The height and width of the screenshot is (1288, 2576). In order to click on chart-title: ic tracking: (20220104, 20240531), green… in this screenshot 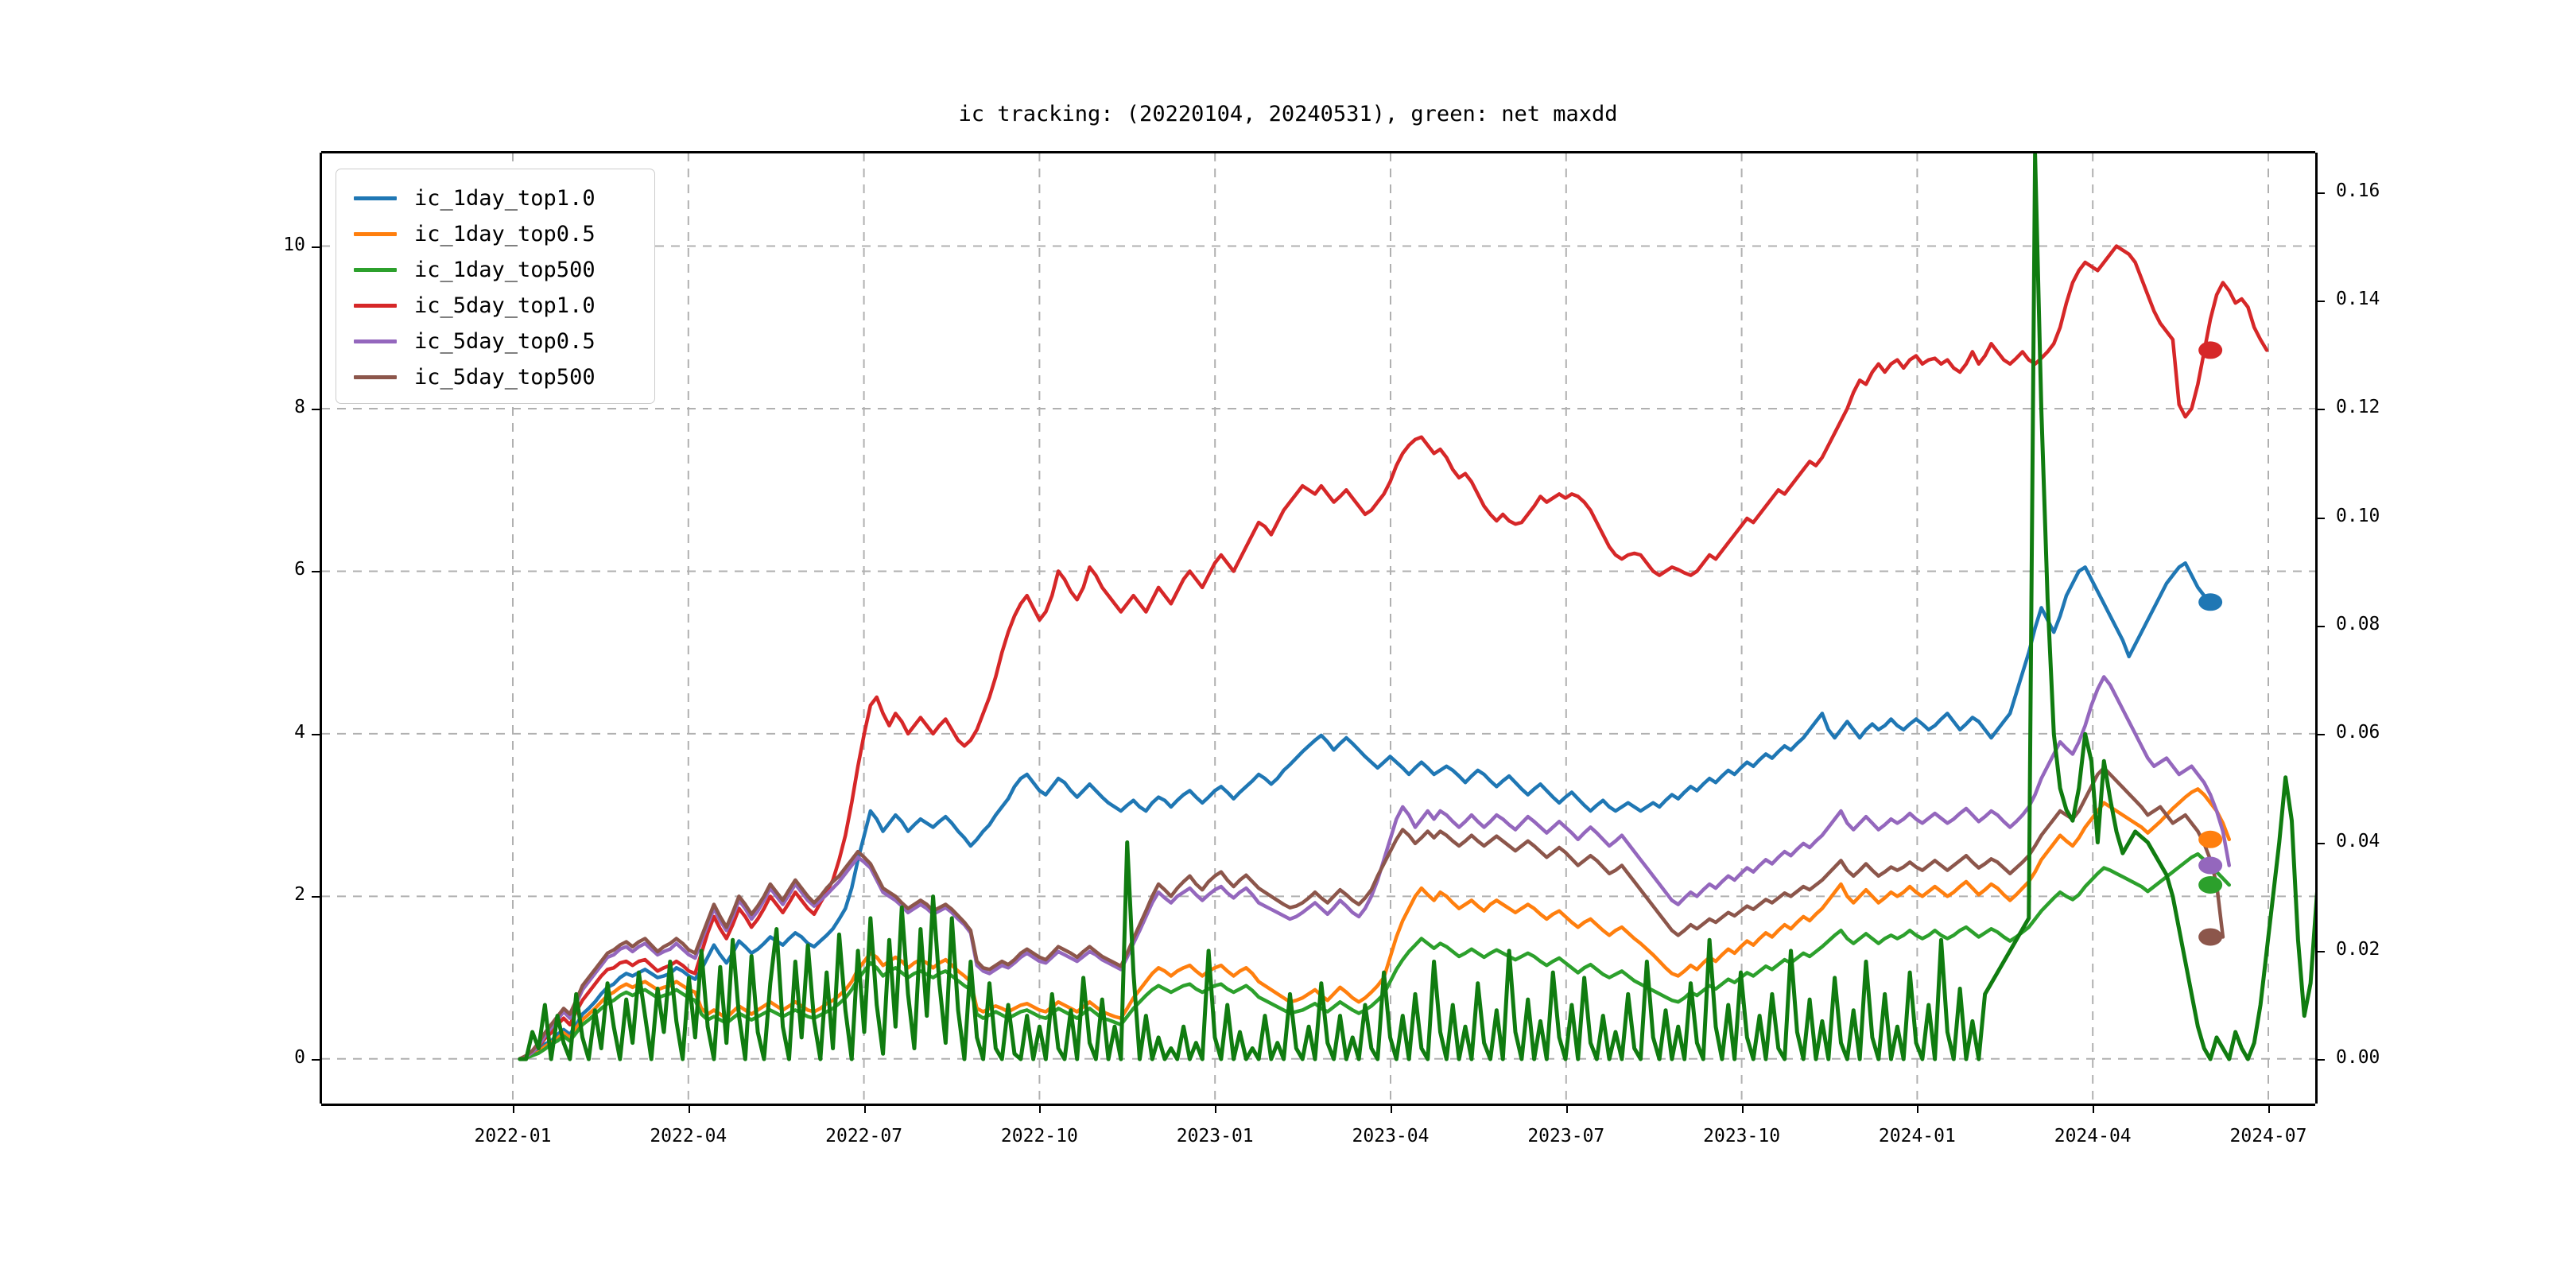, I will do `click(1288, 114)`.